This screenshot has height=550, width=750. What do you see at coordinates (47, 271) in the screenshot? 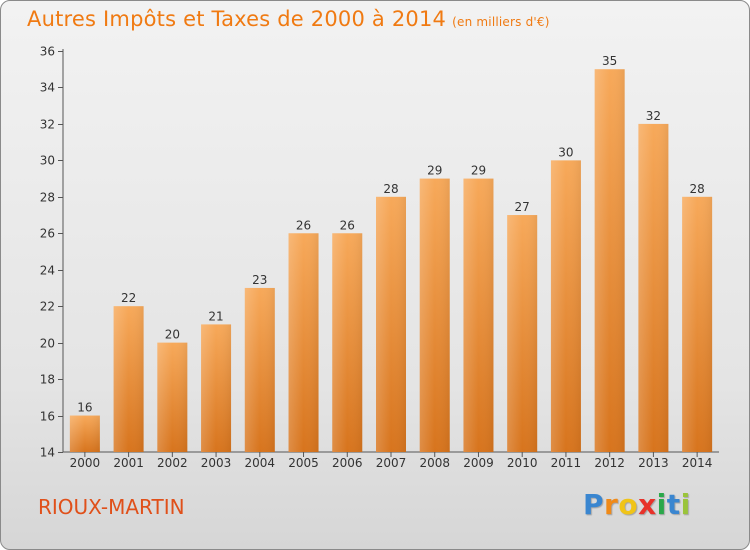
I see `y-tick-label: 24` at bounding box center [47, 271].